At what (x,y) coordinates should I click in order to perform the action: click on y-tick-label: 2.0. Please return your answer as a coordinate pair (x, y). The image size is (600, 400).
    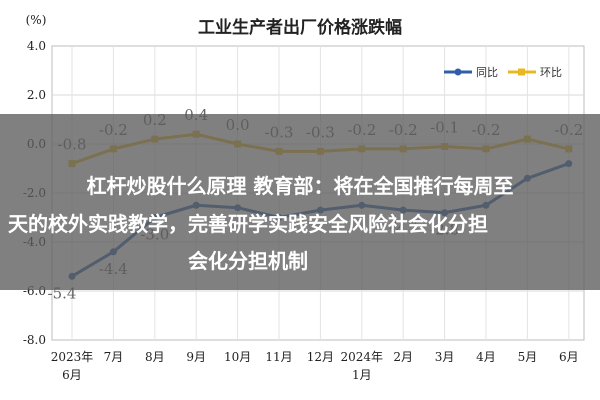
    Looking at the image, I should click on (36, 95).